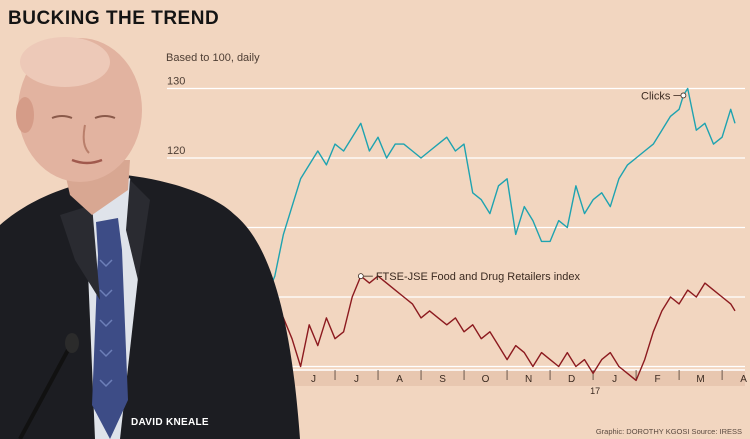 Image resolution: width=750 pixels, height=439 pixels. Describe the element at coordinates (442, 379) in the screenshot. I see `x-tick-label: S` at that location.